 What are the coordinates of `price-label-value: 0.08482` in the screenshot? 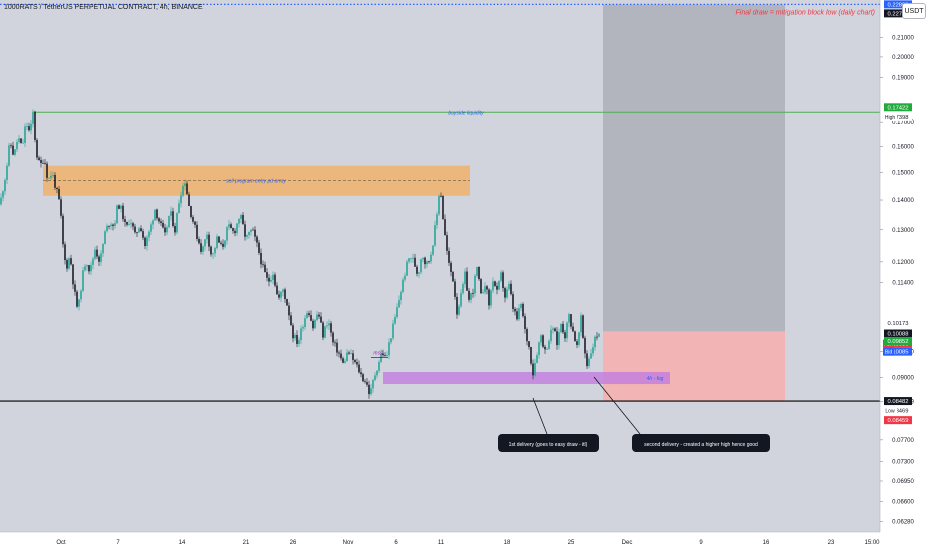 It's located at (898, 402).